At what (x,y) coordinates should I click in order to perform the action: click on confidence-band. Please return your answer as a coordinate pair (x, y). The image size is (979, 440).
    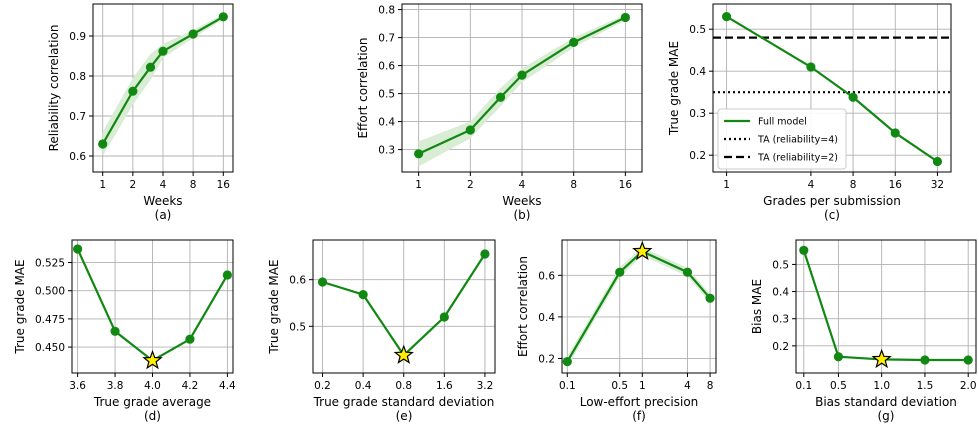
    Looking at the image, I should click on (639, 307).